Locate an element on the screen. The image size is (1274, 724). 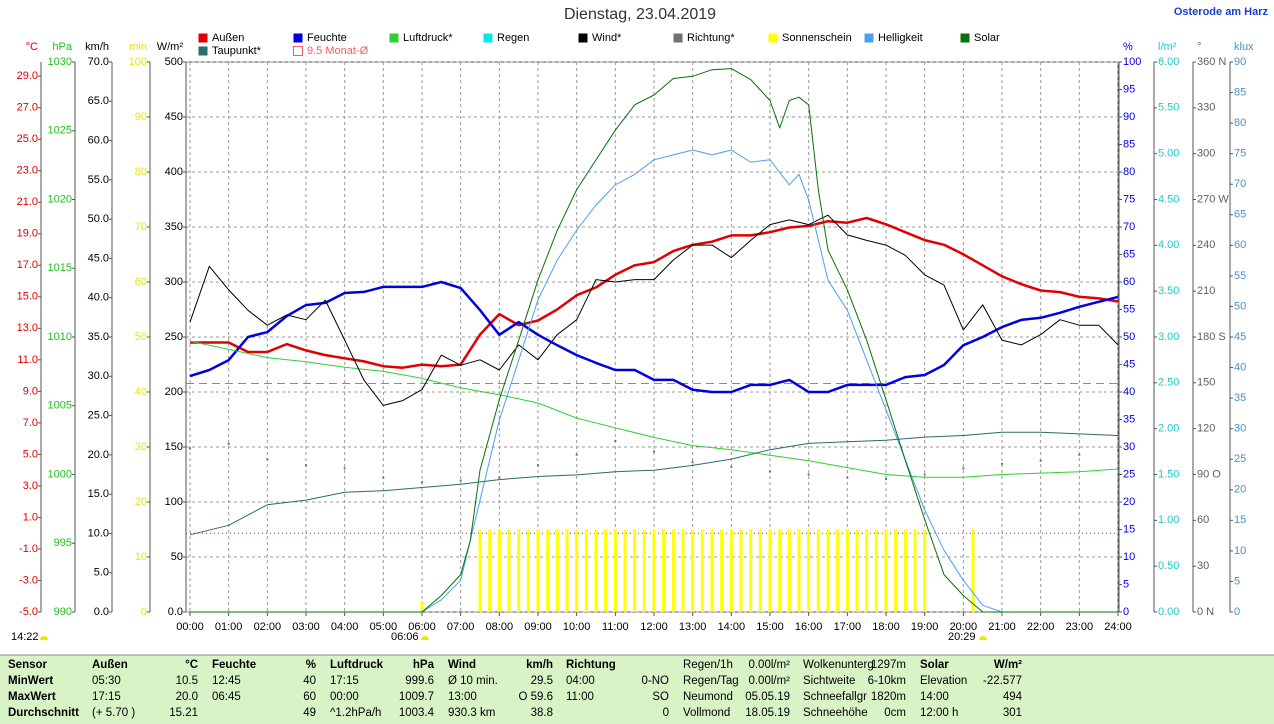
table-cell: 40 is located at coordinates (309, 681).